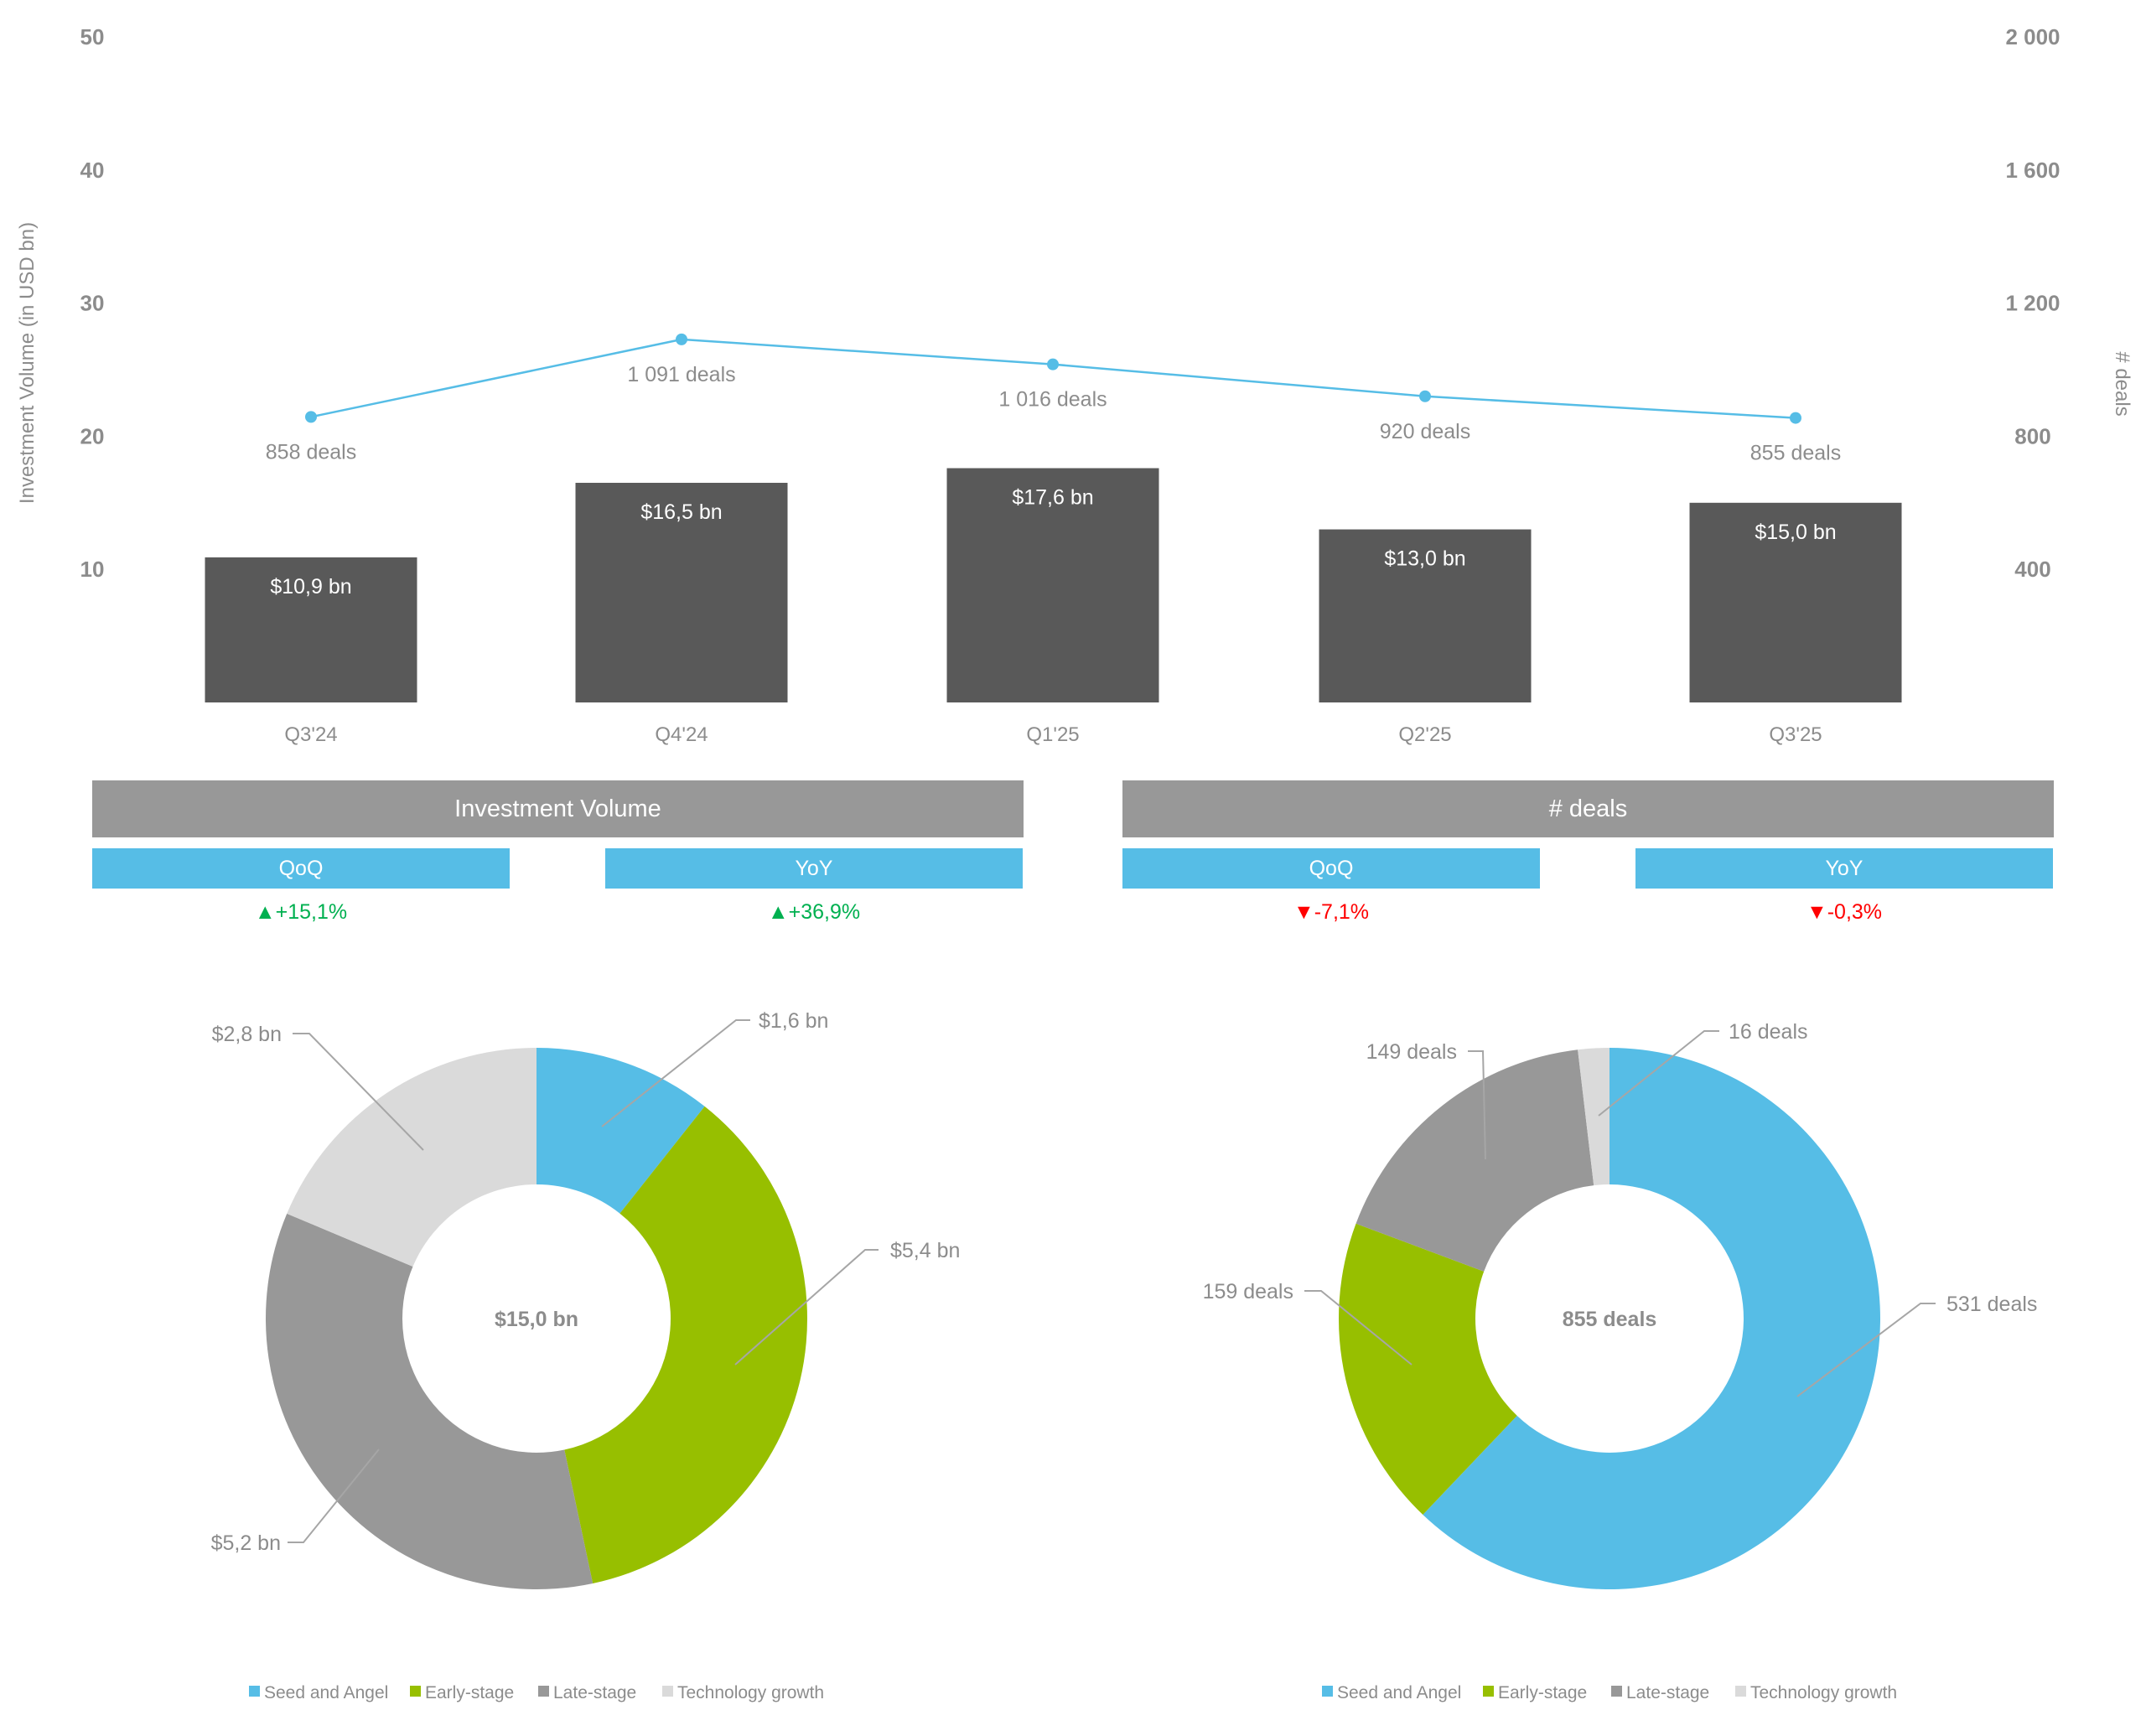  I want to click on kpi-deals-qoq-value: ▼-7,1%, so click(1331, 912).